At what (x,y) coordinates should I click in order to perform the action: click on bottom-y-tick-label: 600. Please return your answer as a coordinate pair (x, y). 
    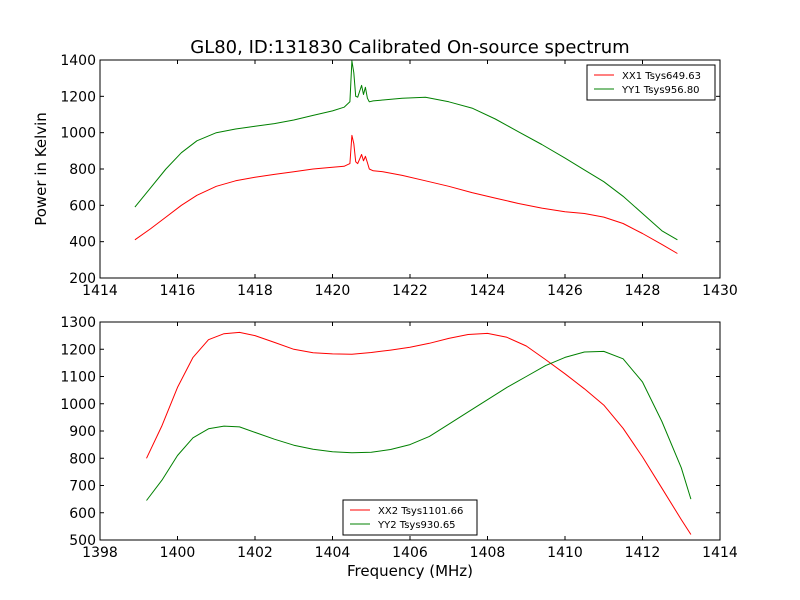
    Looking at the image, I should click on (82, 514).